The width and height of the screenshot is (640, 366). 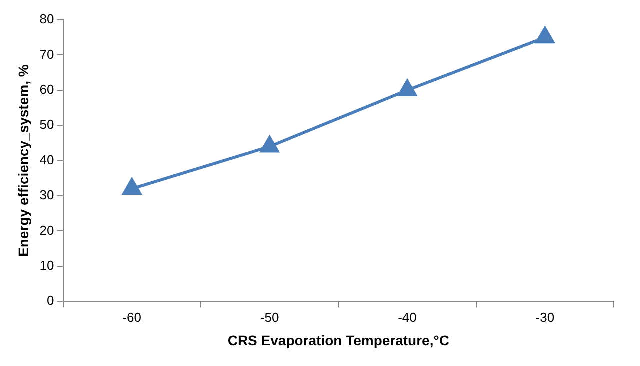 I want to click on y-tick-label: 40, so click(x=47, y=160).